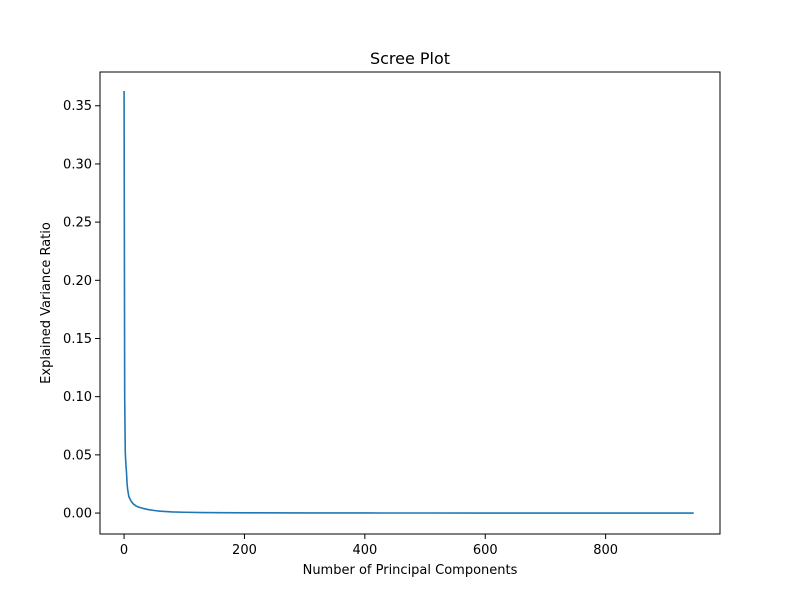 The width and height of the screenshot is (800, 600). Describe the element at coordinates (77, 223) in the screenshot. I see `y-tick-label: 0.25` at that location.